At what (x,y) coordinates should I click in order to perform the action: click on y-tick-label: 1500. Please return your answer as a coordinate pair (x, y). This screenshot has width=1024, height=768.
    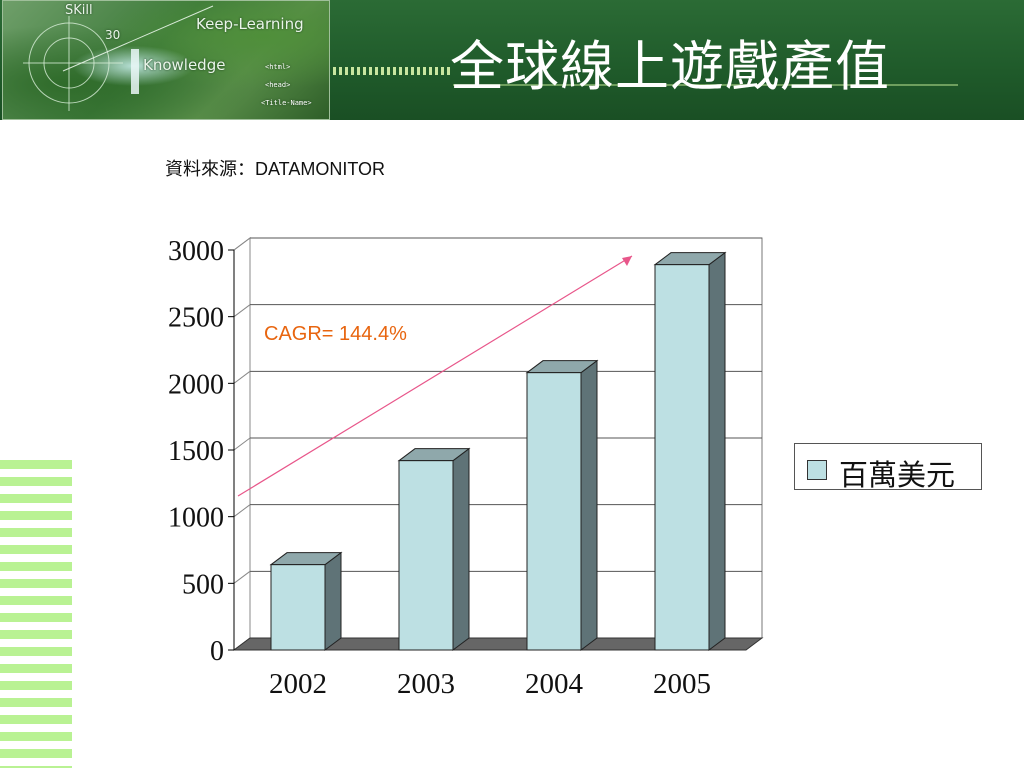
    Looking at the image, I should click on (196, 451).